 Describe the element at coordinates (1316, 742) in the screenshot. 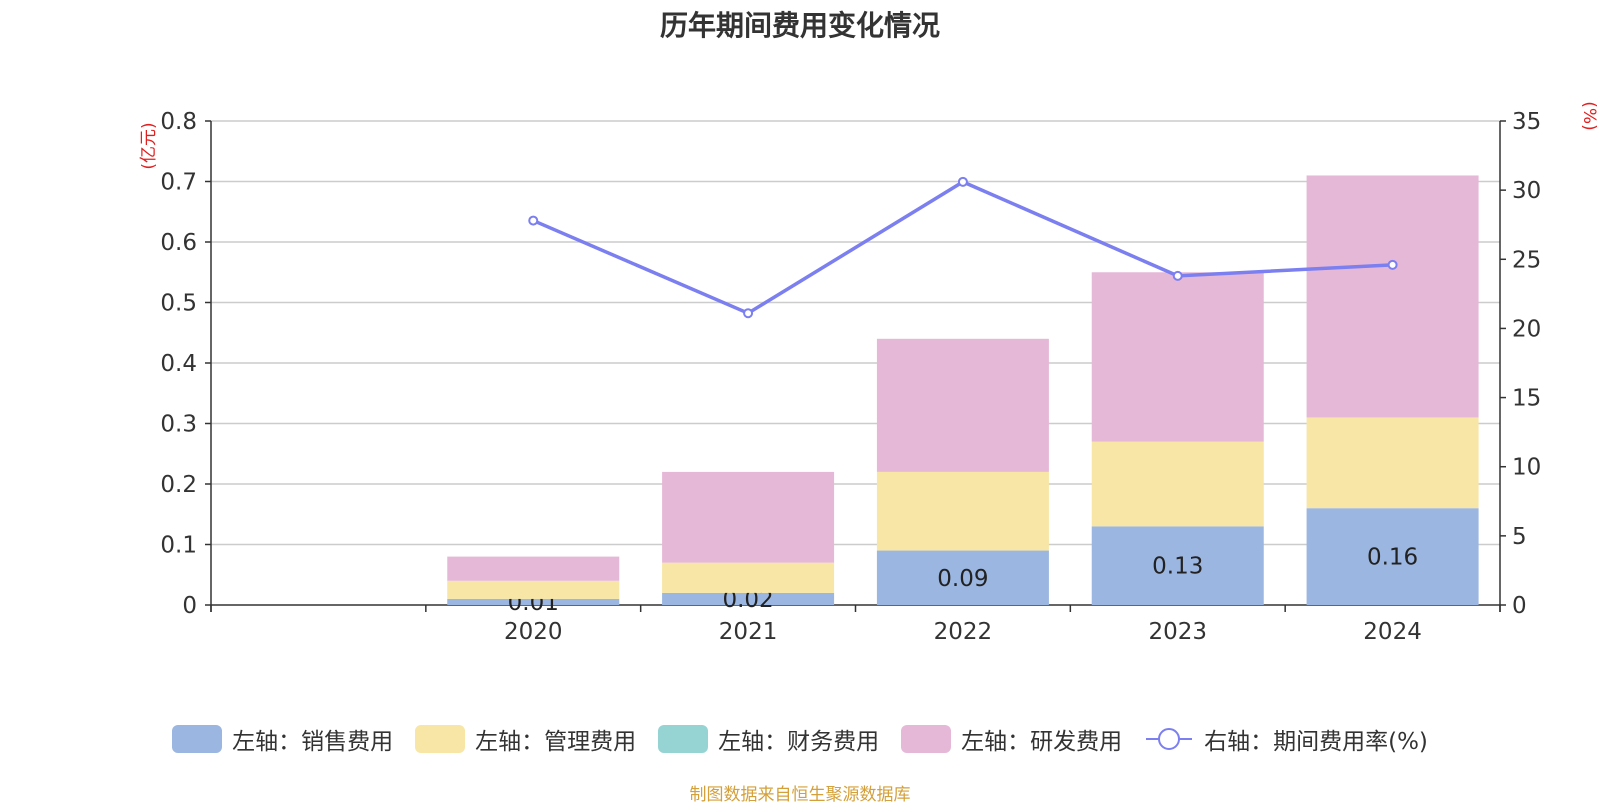

I see `legend-label-rate: 右轴：期间费用率(%)` at that location.